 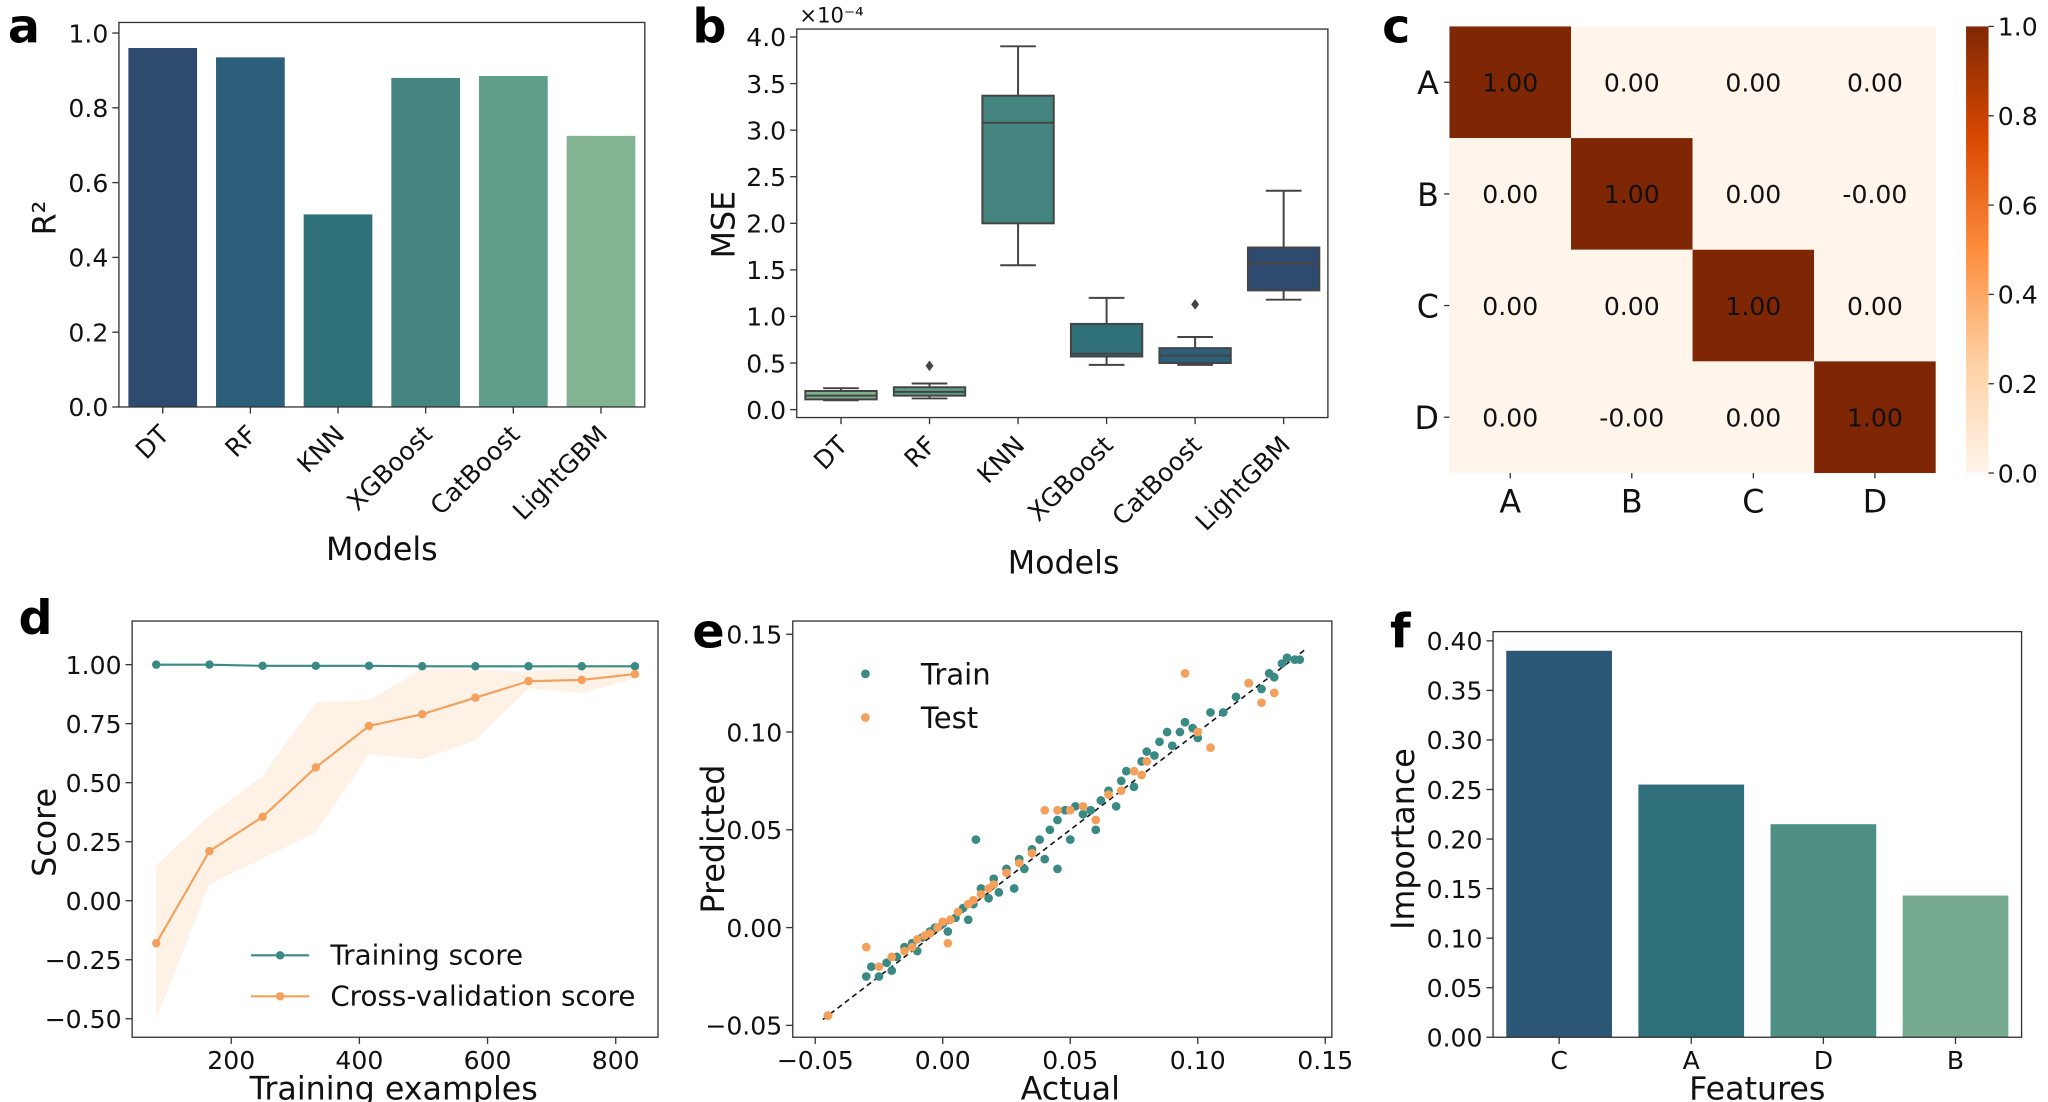 What do you see at coordinates (280, 955) in the screenshot?
I see `legend-marker` at bounding box center [280, 955].